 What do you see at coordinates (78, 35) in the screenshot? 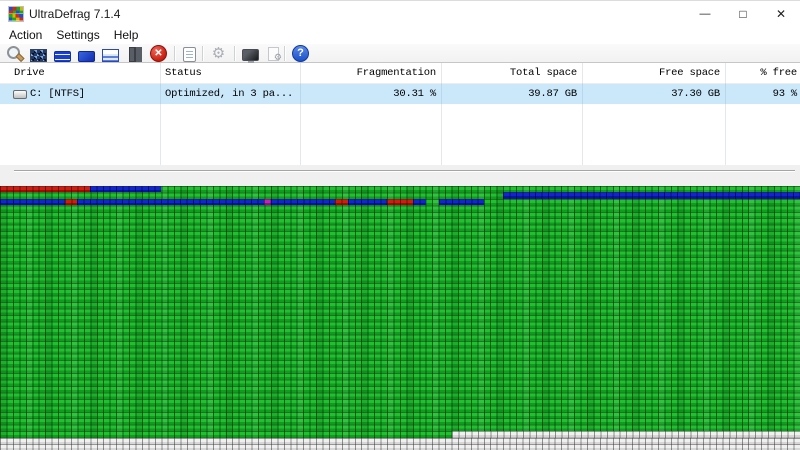
I see `menu-settings: Settings` at bounding box center [78, 35].